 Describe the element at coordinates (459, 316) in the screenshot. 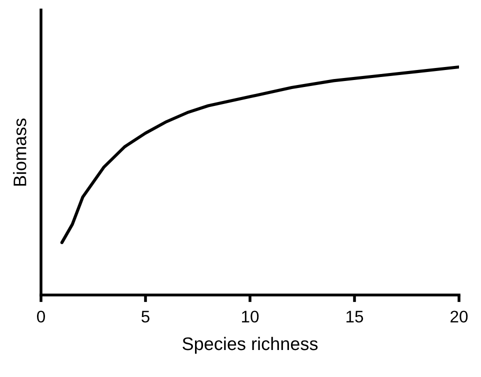

I see `x-tick-label: 20` at that location.